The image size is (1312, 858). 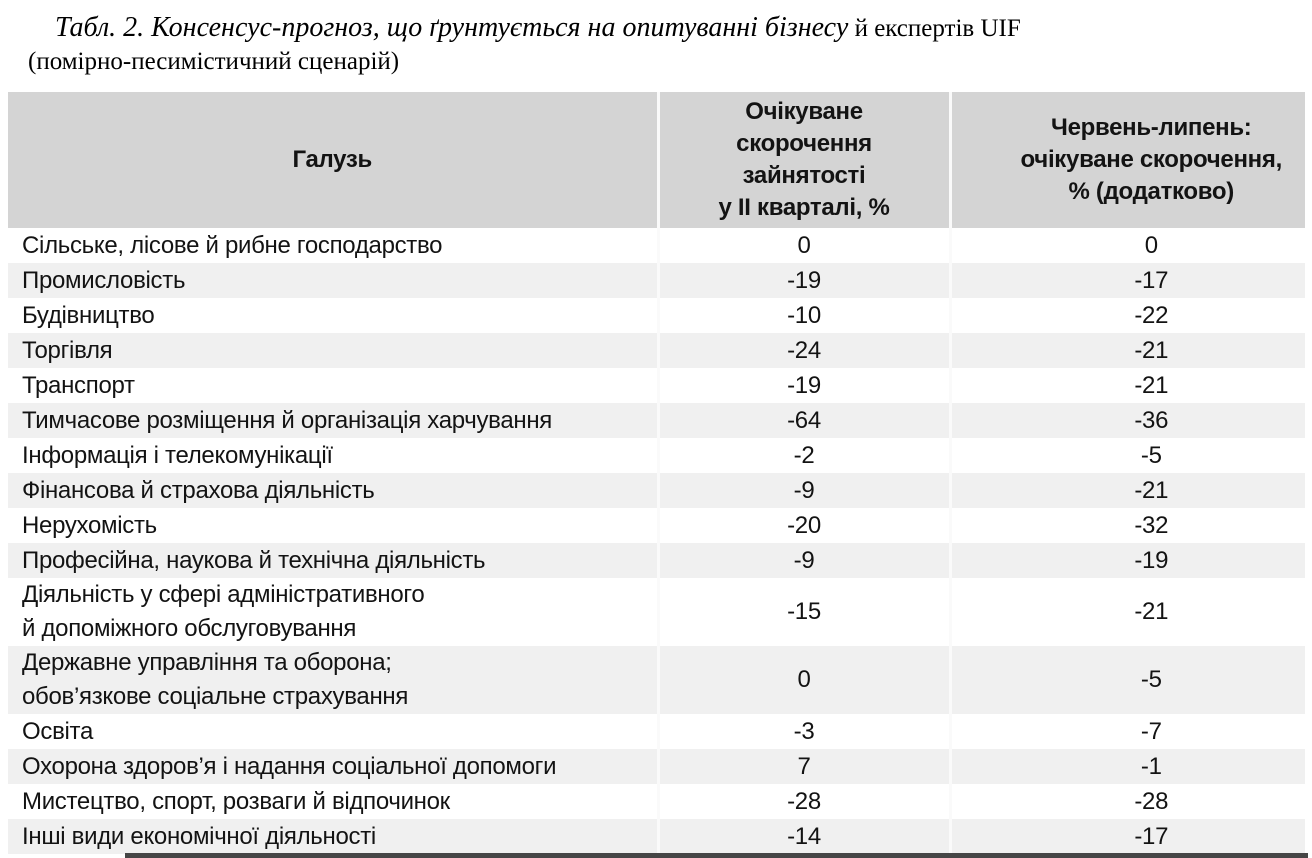 I want to click on industry-cell: Інформація і телекомунікації, so click(x=177, y=455).